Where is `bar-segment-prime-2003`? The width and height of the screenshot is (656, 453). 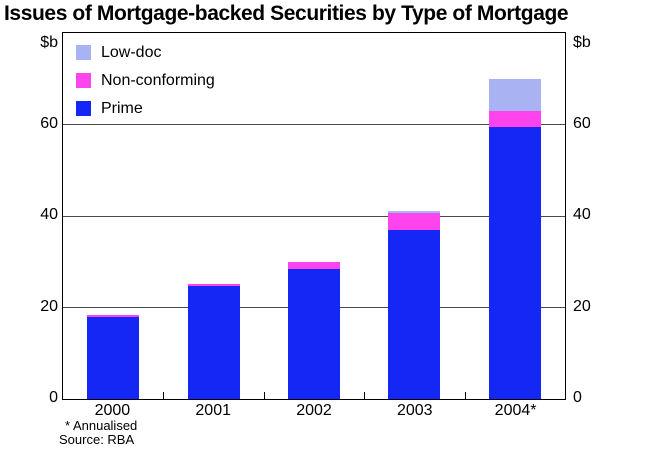
bar-segment-prime-2003 is located at coordinates (414, 314).